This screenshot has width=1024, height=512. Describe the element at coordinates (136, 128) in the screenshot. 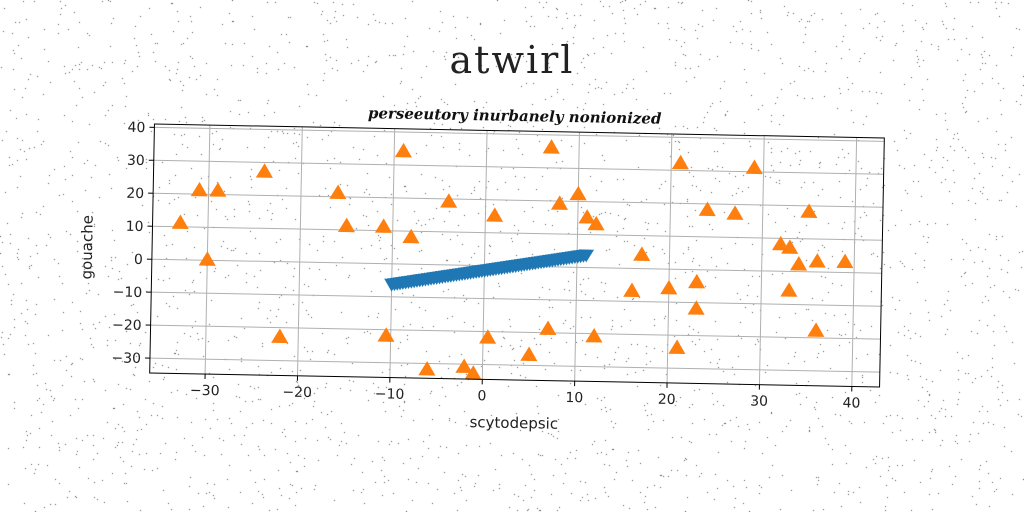

I see `y-tick-label: 40` at that location.